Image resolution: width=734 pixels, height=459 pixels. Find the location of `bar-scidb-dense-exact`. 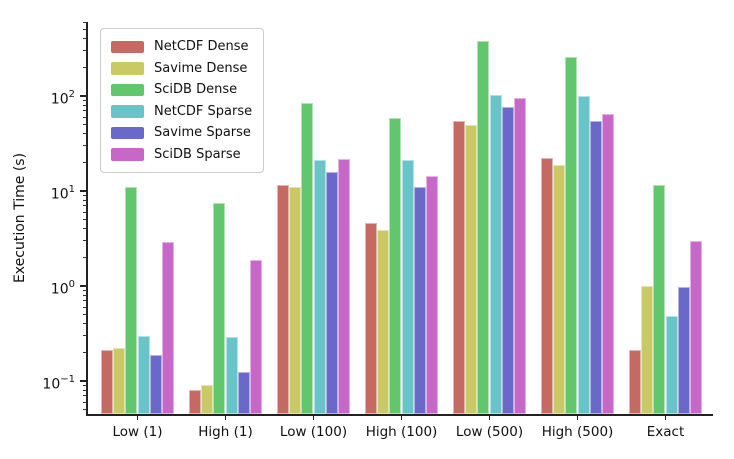

bar-scidb-dense-exact is located at coordinates (659, 299).